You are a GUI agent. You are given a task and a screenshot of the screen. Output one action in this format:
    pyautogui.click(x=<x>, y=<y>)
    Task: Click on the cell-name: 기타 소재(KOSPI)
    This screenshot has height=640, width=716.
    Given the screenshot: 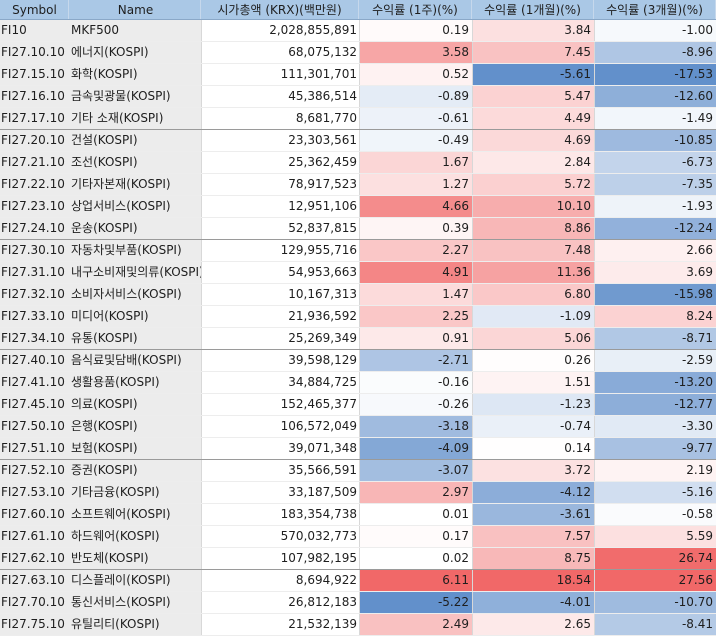 What is the action you would take?
    pyautogui.click(x=135, y=118)
    